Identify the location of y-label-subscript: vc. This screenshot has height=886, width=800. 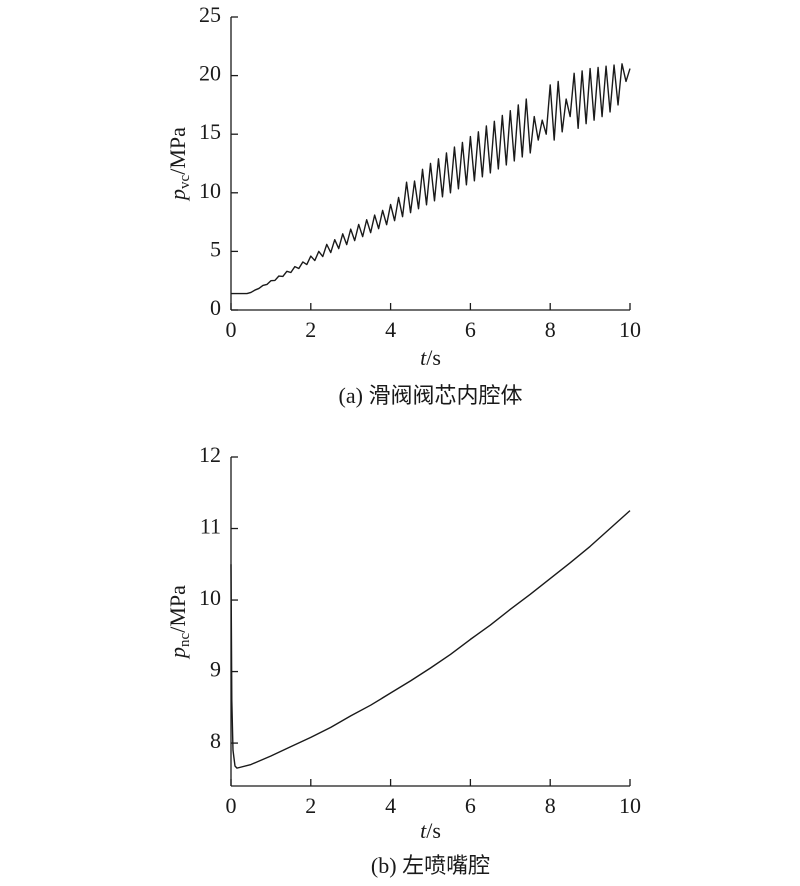
(185, 181).